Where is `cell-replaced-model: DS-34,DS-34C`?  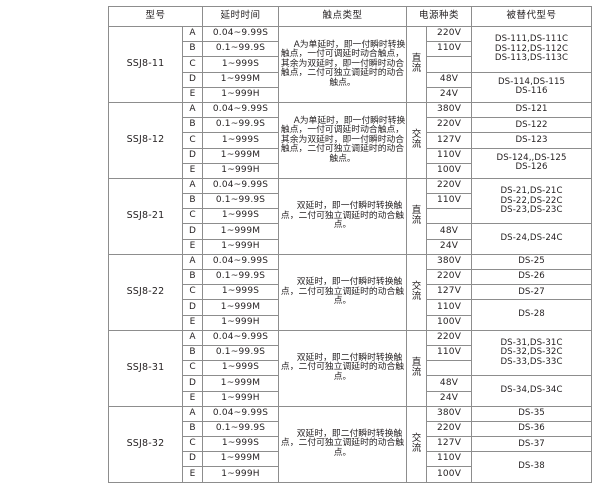 cell-replaced-model: DS-34,DS-34C is located at coordinates (532, 391).